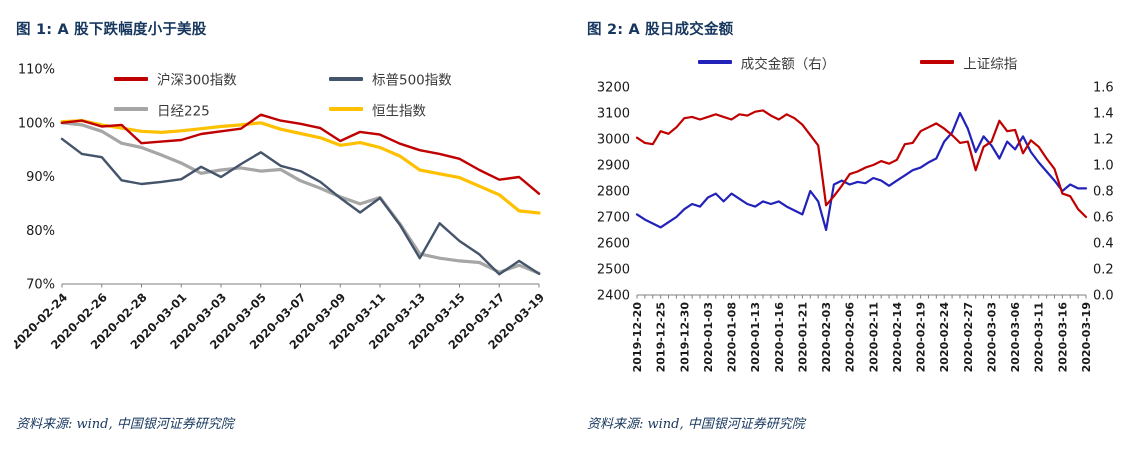 This screenshot has height=449, width=1138. What do you see at coordinates (613, 88) in the screenshot?
I see `y-left-tick-label: 3200` at bounding box center [613, 88].